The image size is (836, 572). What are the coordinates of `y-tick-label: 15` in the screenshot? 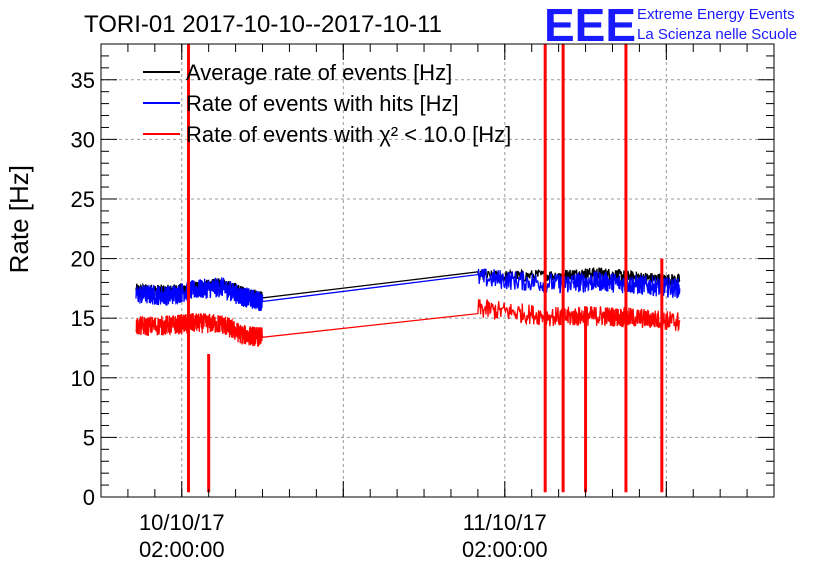 It's located at (83, 318).